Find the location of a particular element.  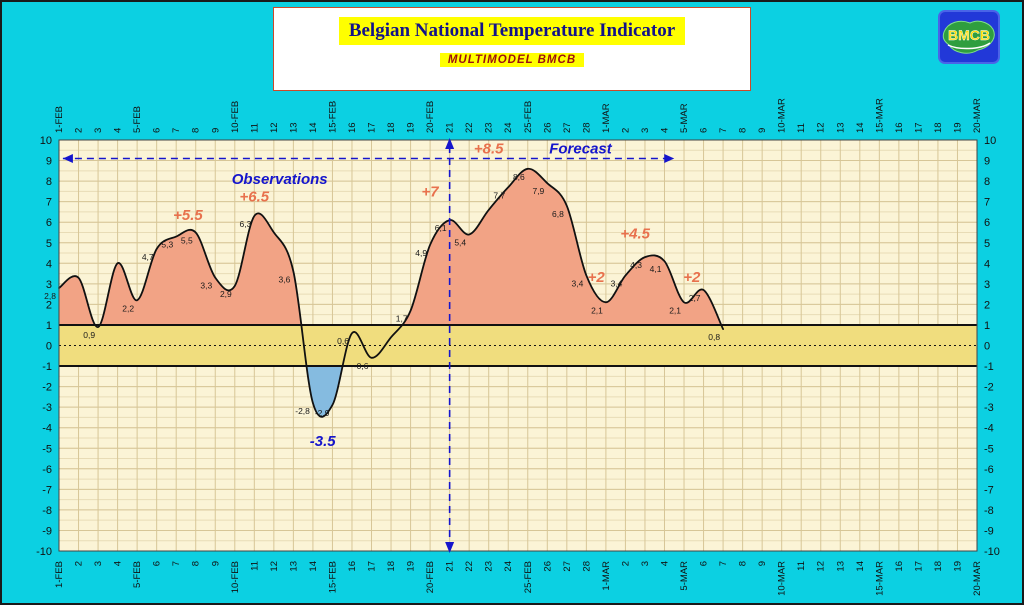

svg-text: 27 is located at coordinates (567, 566).